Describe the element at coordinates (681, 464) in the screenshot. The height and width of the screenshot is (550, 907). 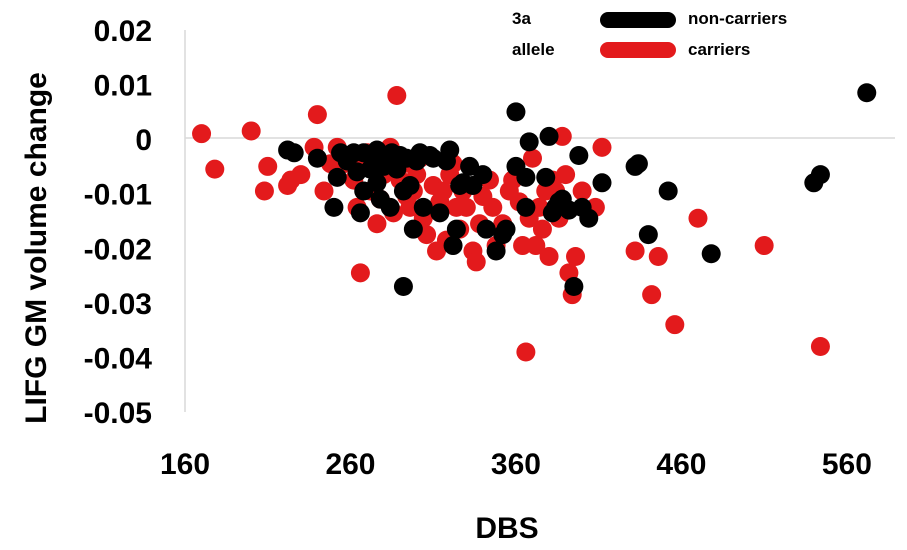
I see `x-tick-label: 460` at that location.